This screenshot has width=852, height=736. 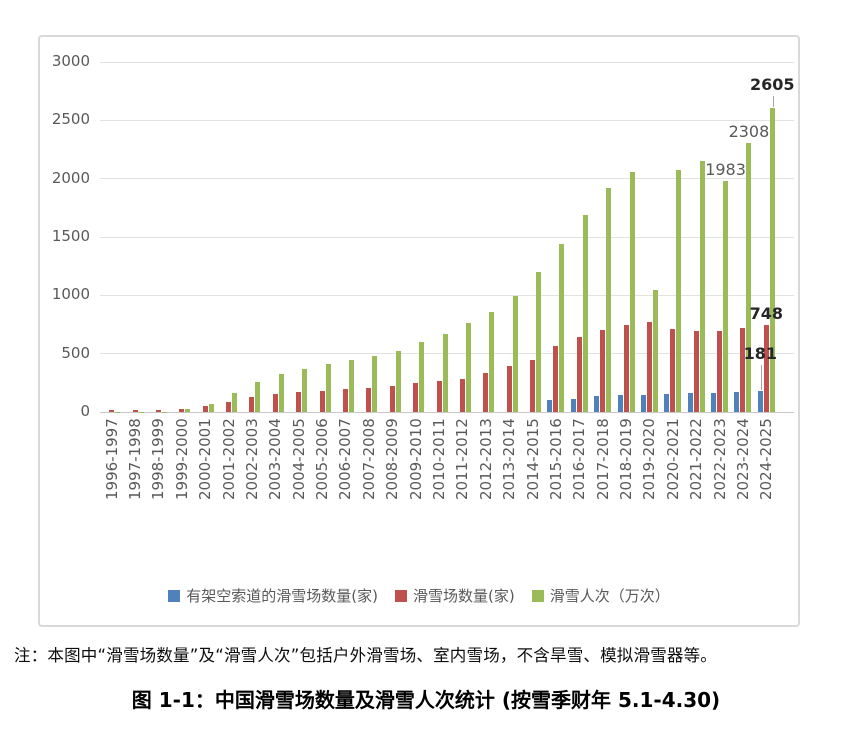 I want to click on data-label: 2308, so click(x=749, y=131).